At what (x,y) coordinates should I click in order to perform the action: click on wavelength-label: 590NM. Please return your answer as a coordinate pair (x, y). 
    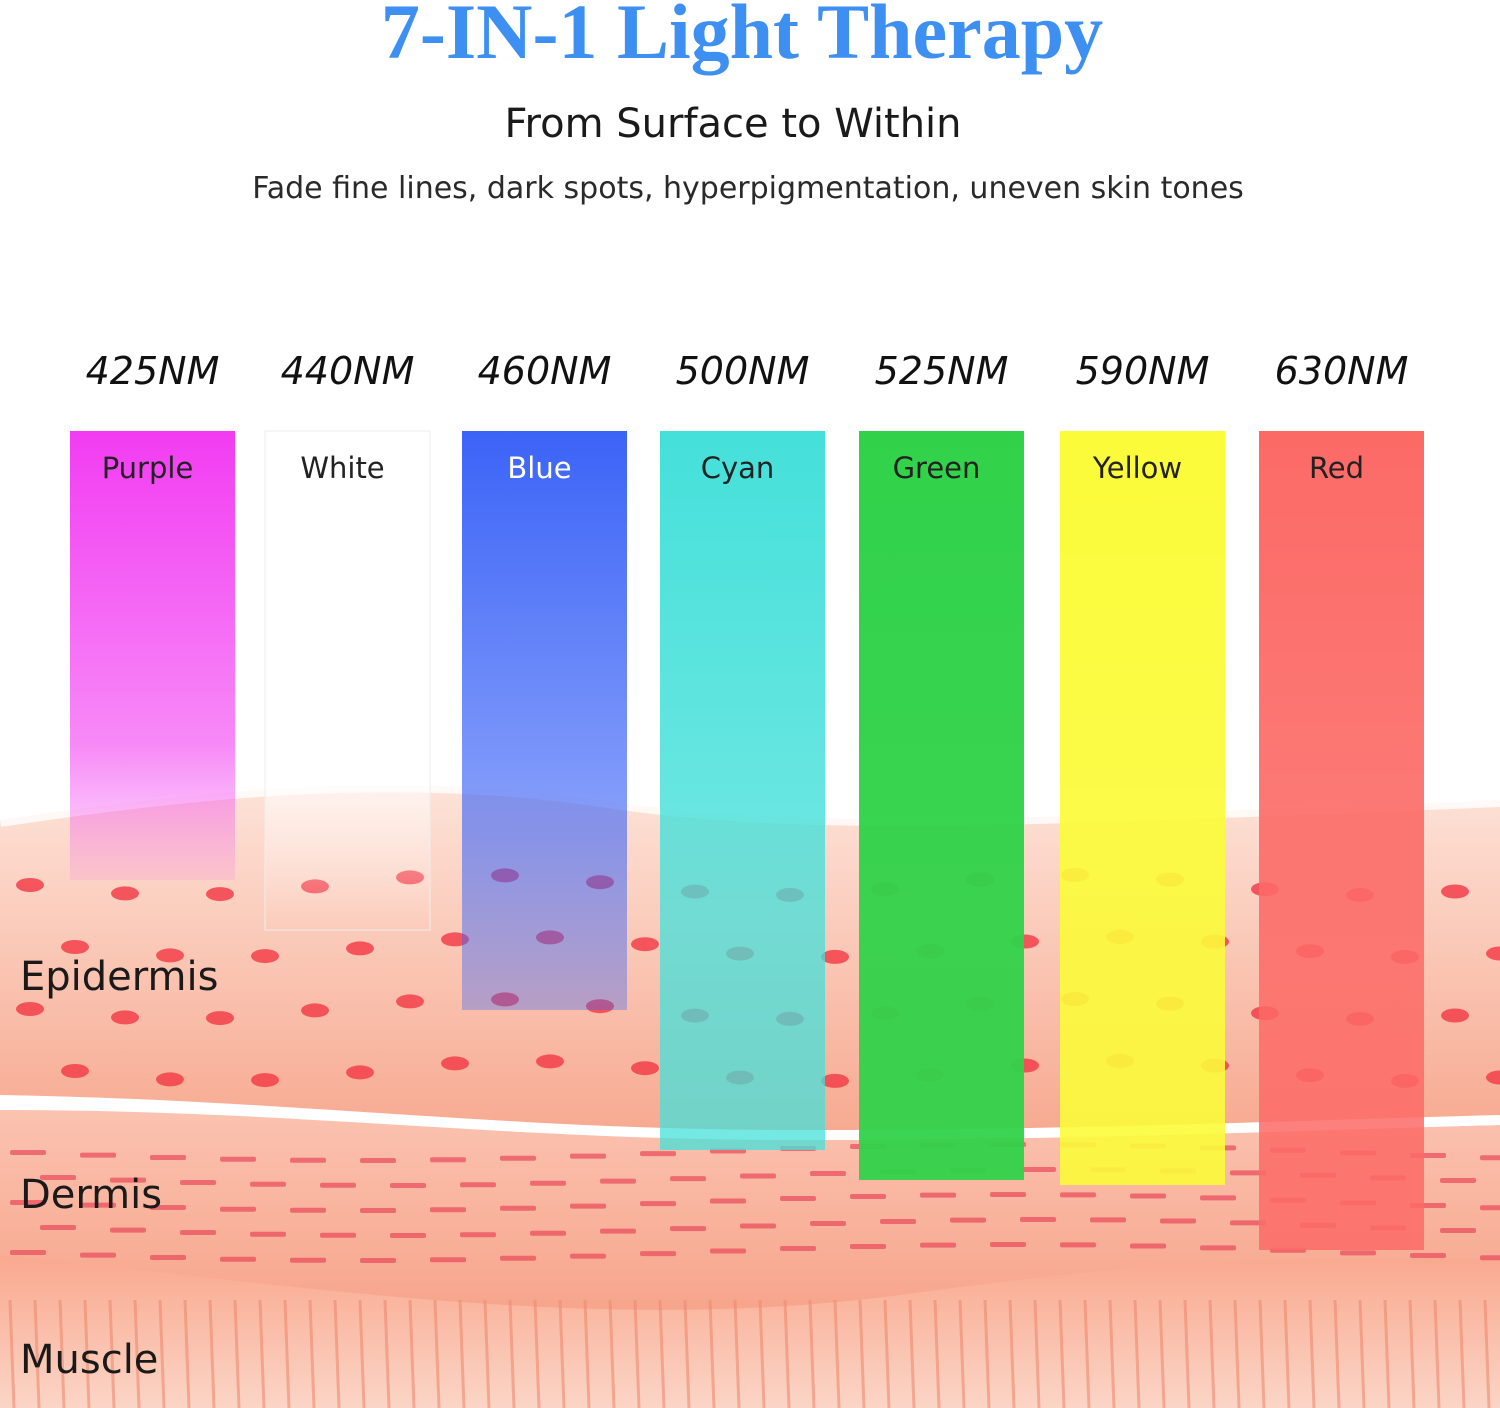
    Looking at the image, I should click on (1143, 371).